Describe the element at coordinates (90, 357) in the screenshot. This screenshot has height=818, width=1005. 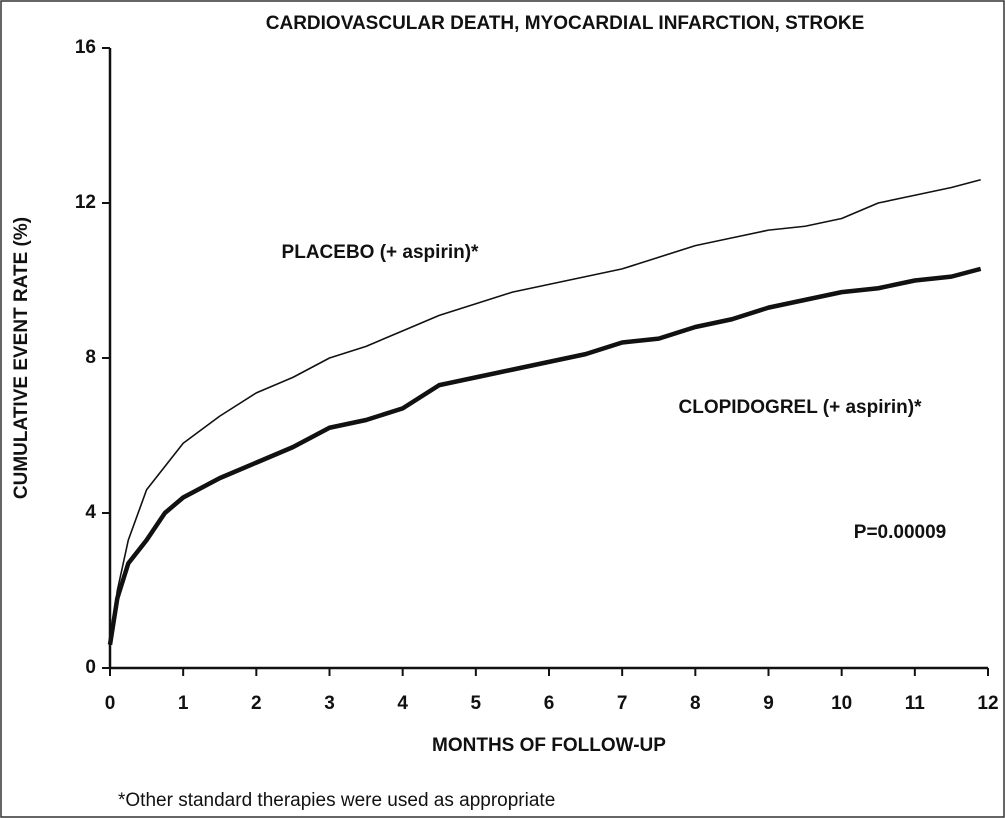
I see `y-tick-label: 8` at that location.